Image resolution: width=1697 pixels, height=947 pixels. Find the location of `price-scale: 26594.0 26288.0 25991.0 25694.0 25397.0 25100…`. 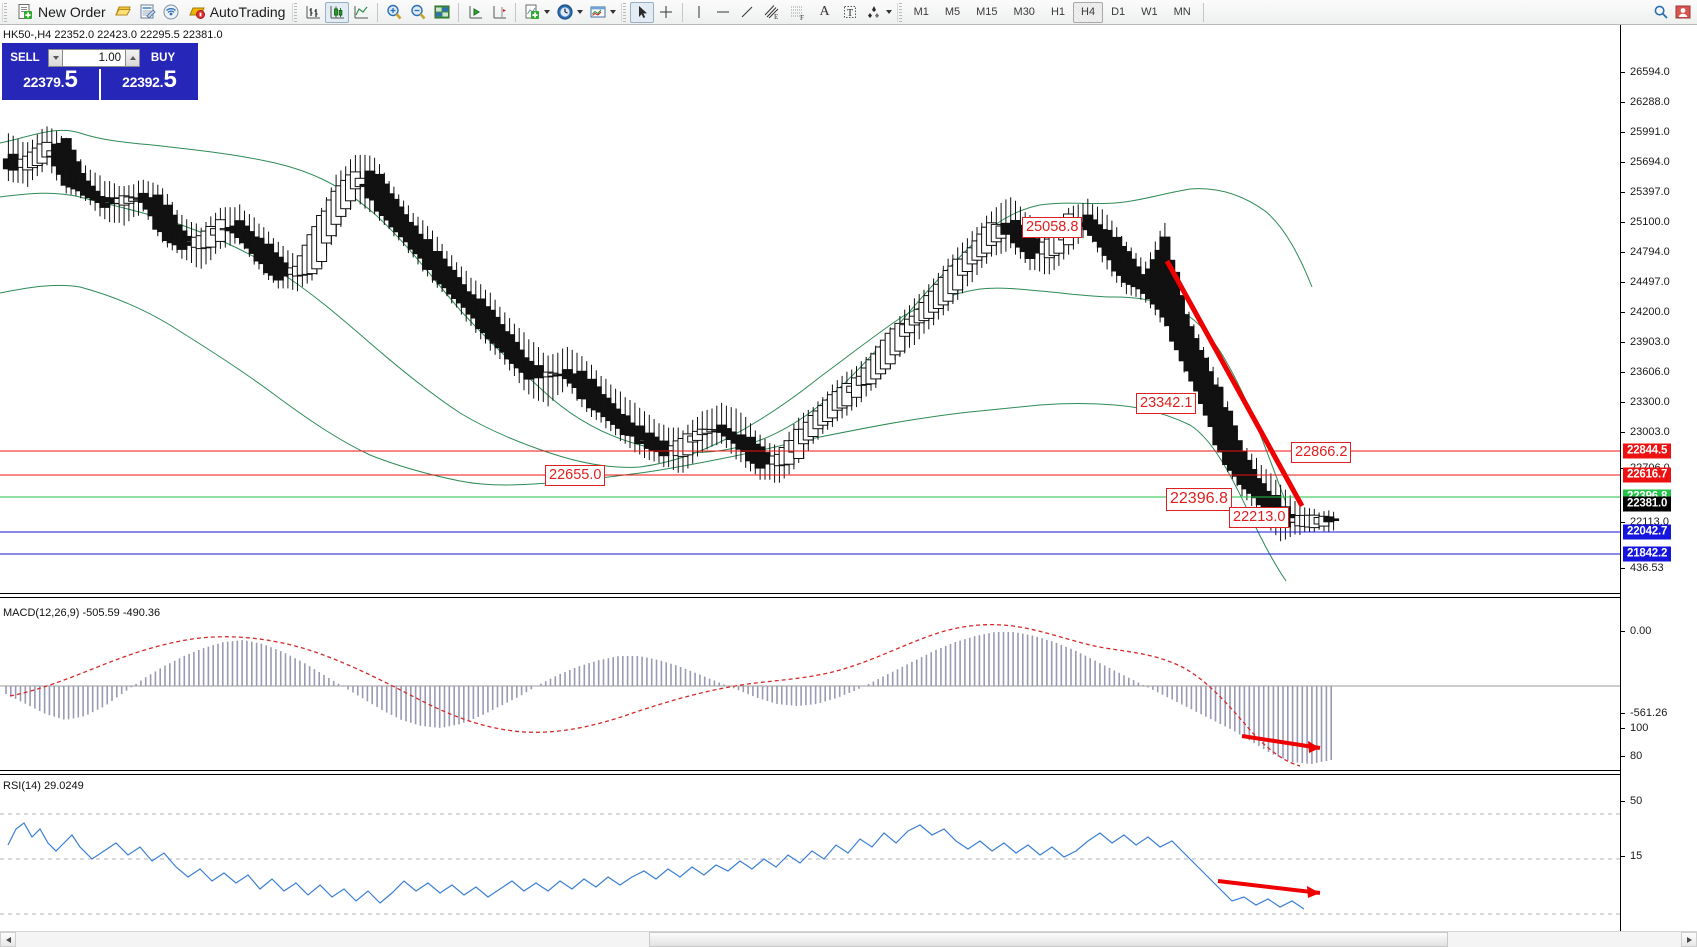

price-scale: 26594.0 26288.0 25991.0 25694.0 25397.0 25100… is located at coordinates (1658, 481).